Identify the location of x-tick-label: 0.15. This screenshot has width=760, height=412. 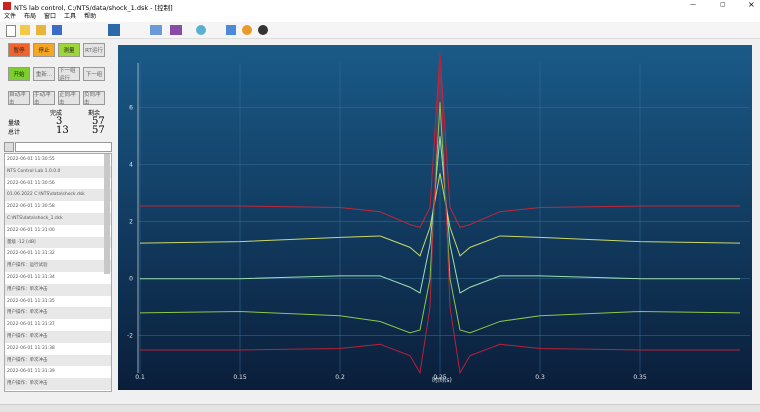
(240, 377).